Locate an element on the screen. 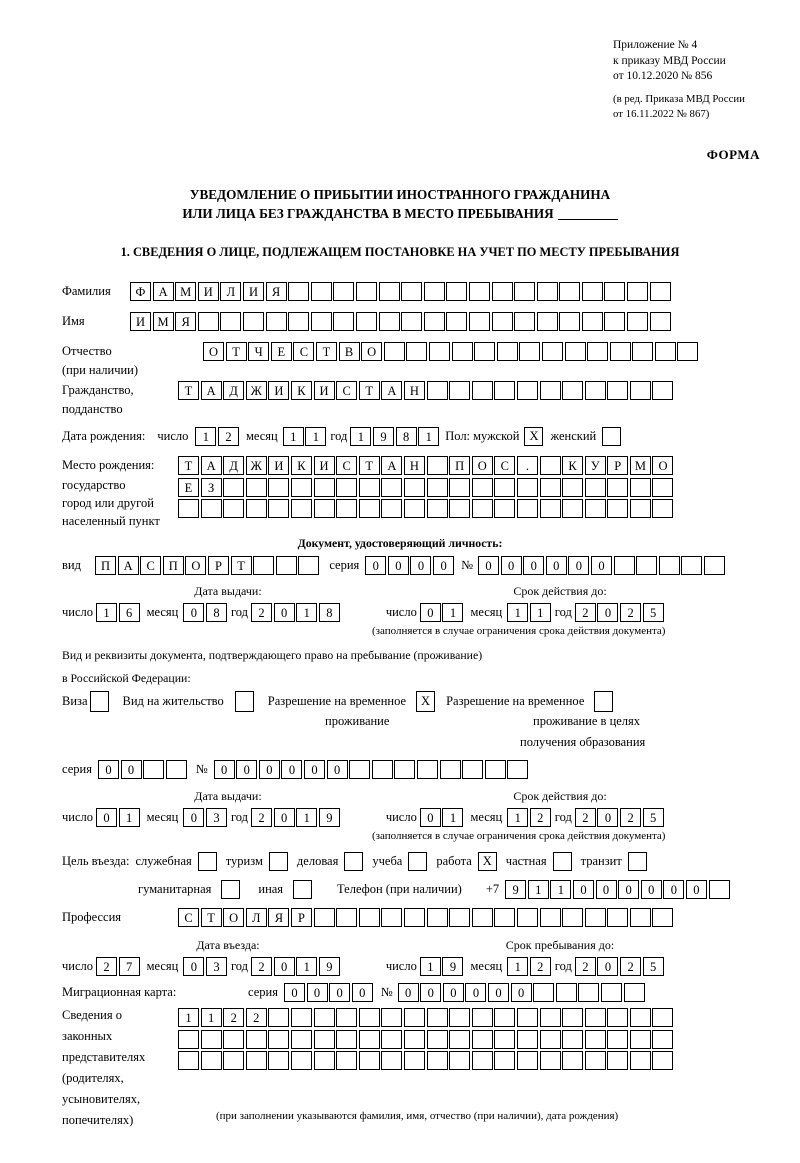 The height and width of the screenshot is (1163, 800). char-cell: Е is located at coordinates (281, 351).